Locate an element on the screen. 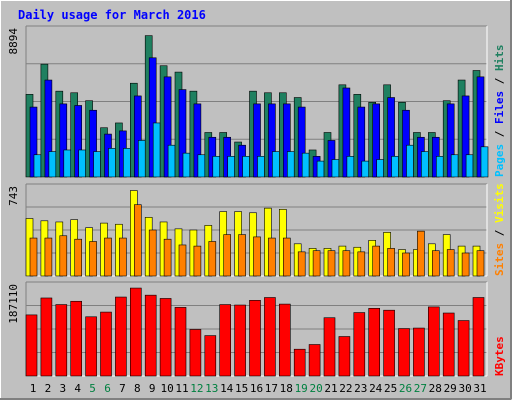  x-label-day-13: 13 is located at coordinates (211, 388).